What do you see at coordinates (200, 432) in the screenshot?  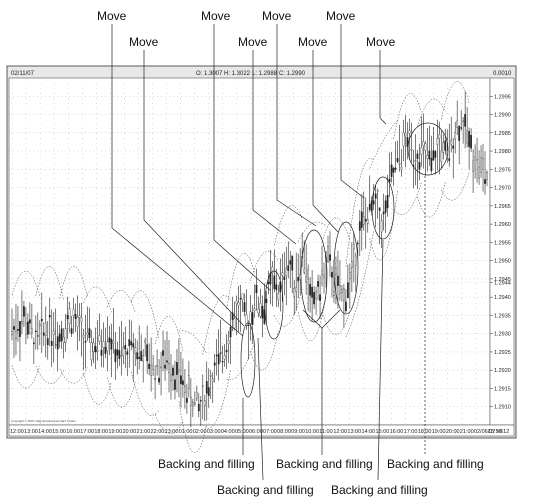 I see `x-tick-label: 02:00` at bounding box center [200, 432].